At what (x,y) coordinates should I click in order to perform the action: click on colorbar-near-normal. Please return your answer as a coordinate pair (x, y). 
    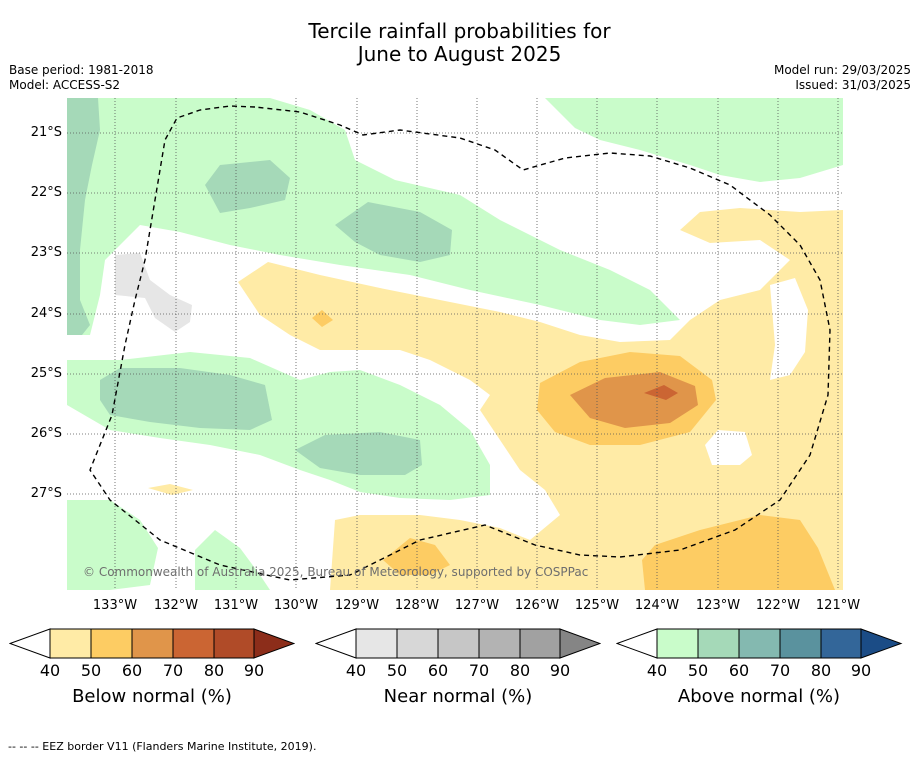
    Looking at the image, I should click on (458, 643).